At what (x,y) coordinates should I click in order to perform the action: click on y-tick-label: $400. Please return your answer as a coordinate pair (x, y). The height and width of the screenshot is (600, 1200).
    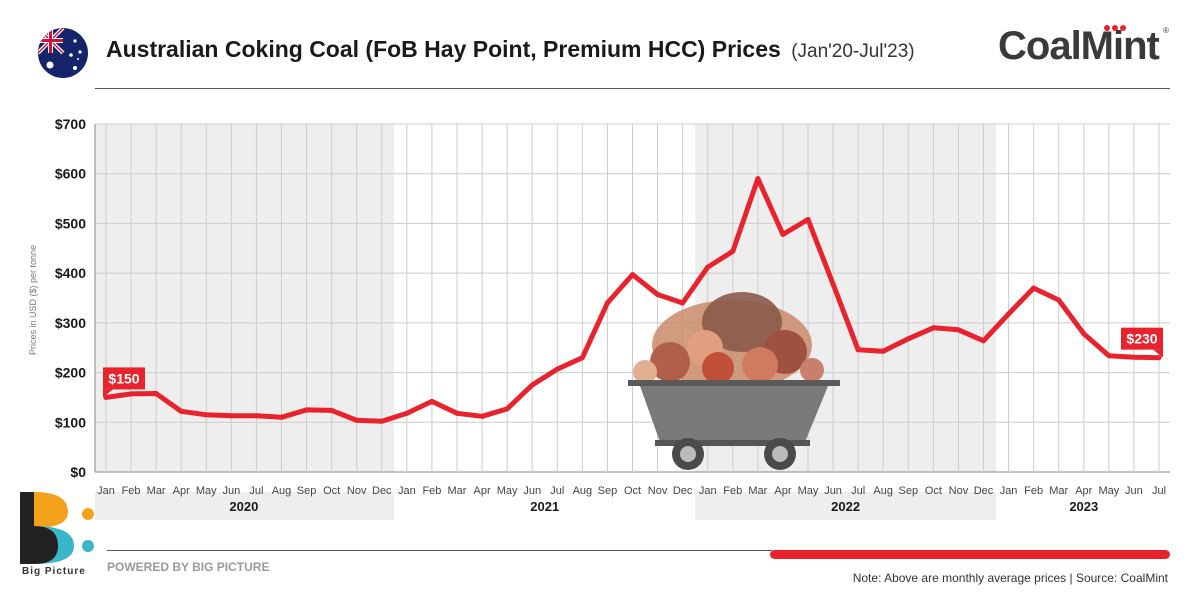
    Looking at the image, I should click on (70, 273).